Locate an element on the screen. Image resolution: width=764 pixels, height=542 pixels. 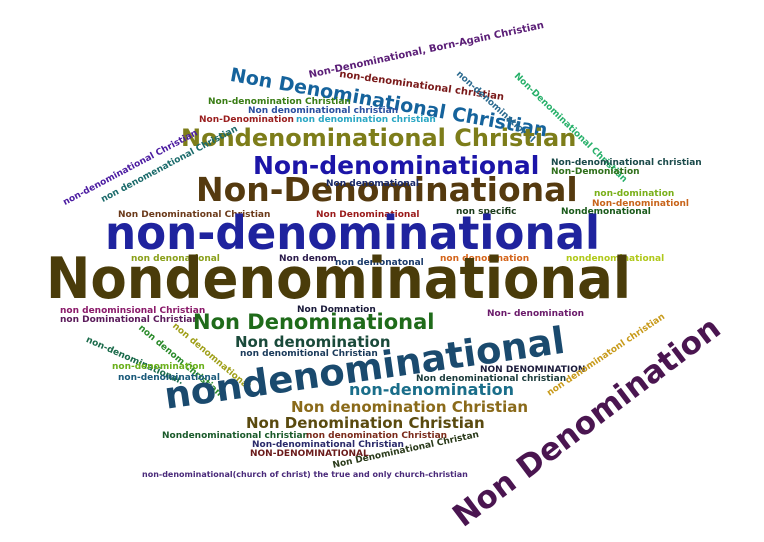
cloud-word: Non-denomination Christian is located at coordinates (279, 102).